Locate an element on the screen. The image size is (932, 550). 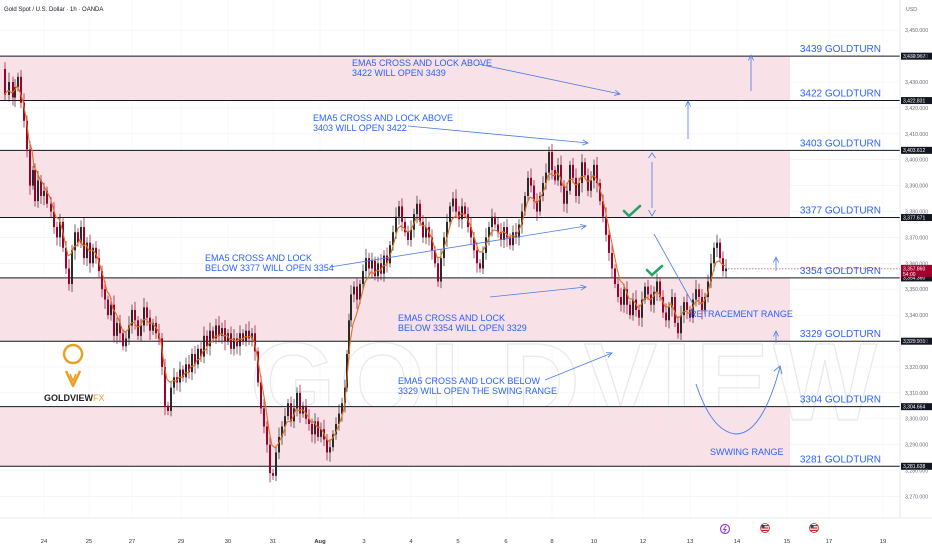
level-label: 3304 GOLDTURN is located at coordinates (840, 400).